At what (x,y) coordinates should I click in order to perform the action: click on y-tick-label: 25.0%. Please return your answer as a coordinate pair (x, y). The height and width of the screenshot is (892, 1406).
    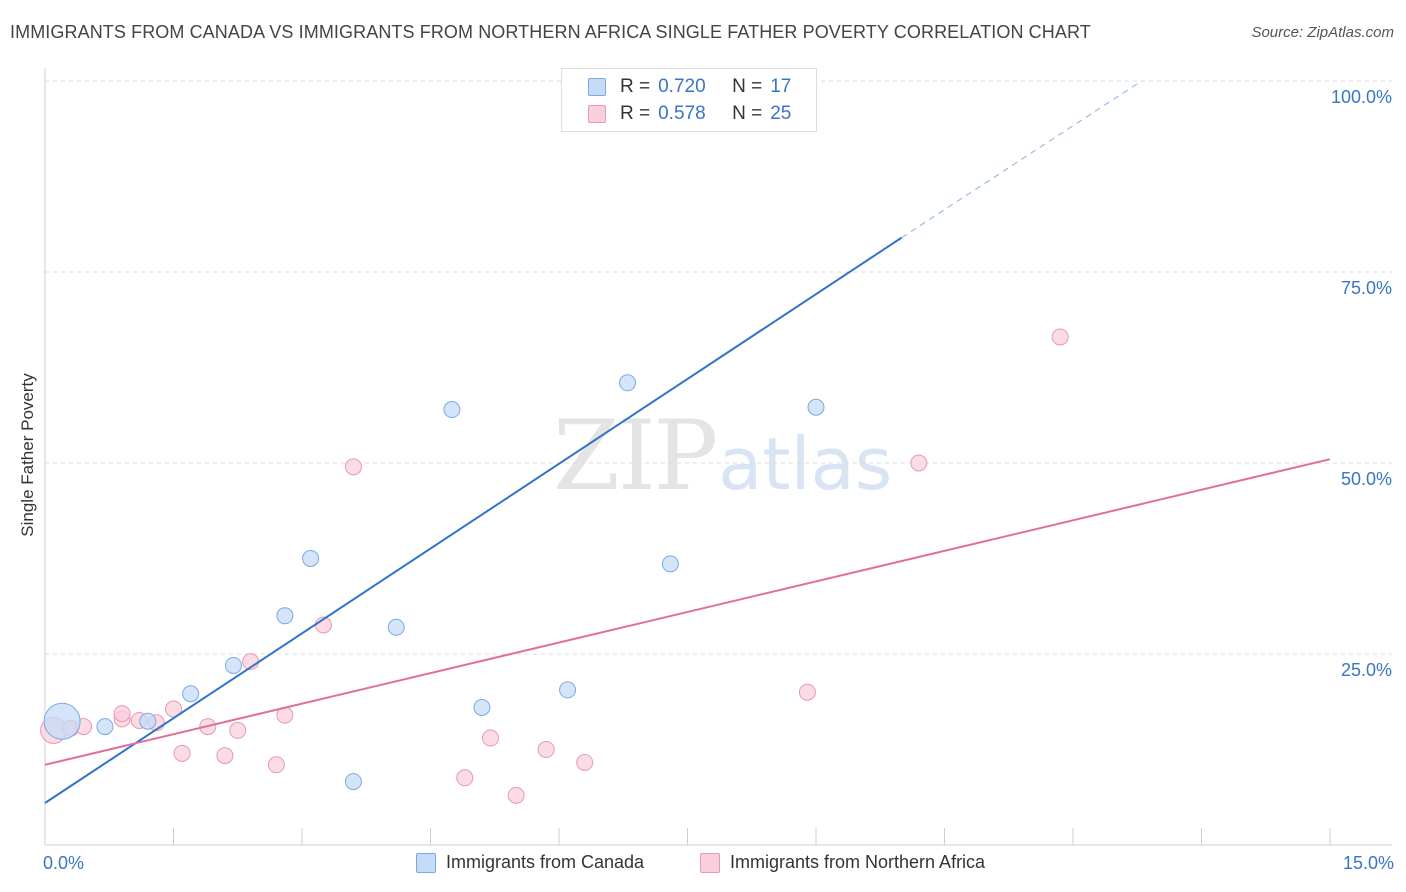
    Looking at the image, I should click on (1366, 670).